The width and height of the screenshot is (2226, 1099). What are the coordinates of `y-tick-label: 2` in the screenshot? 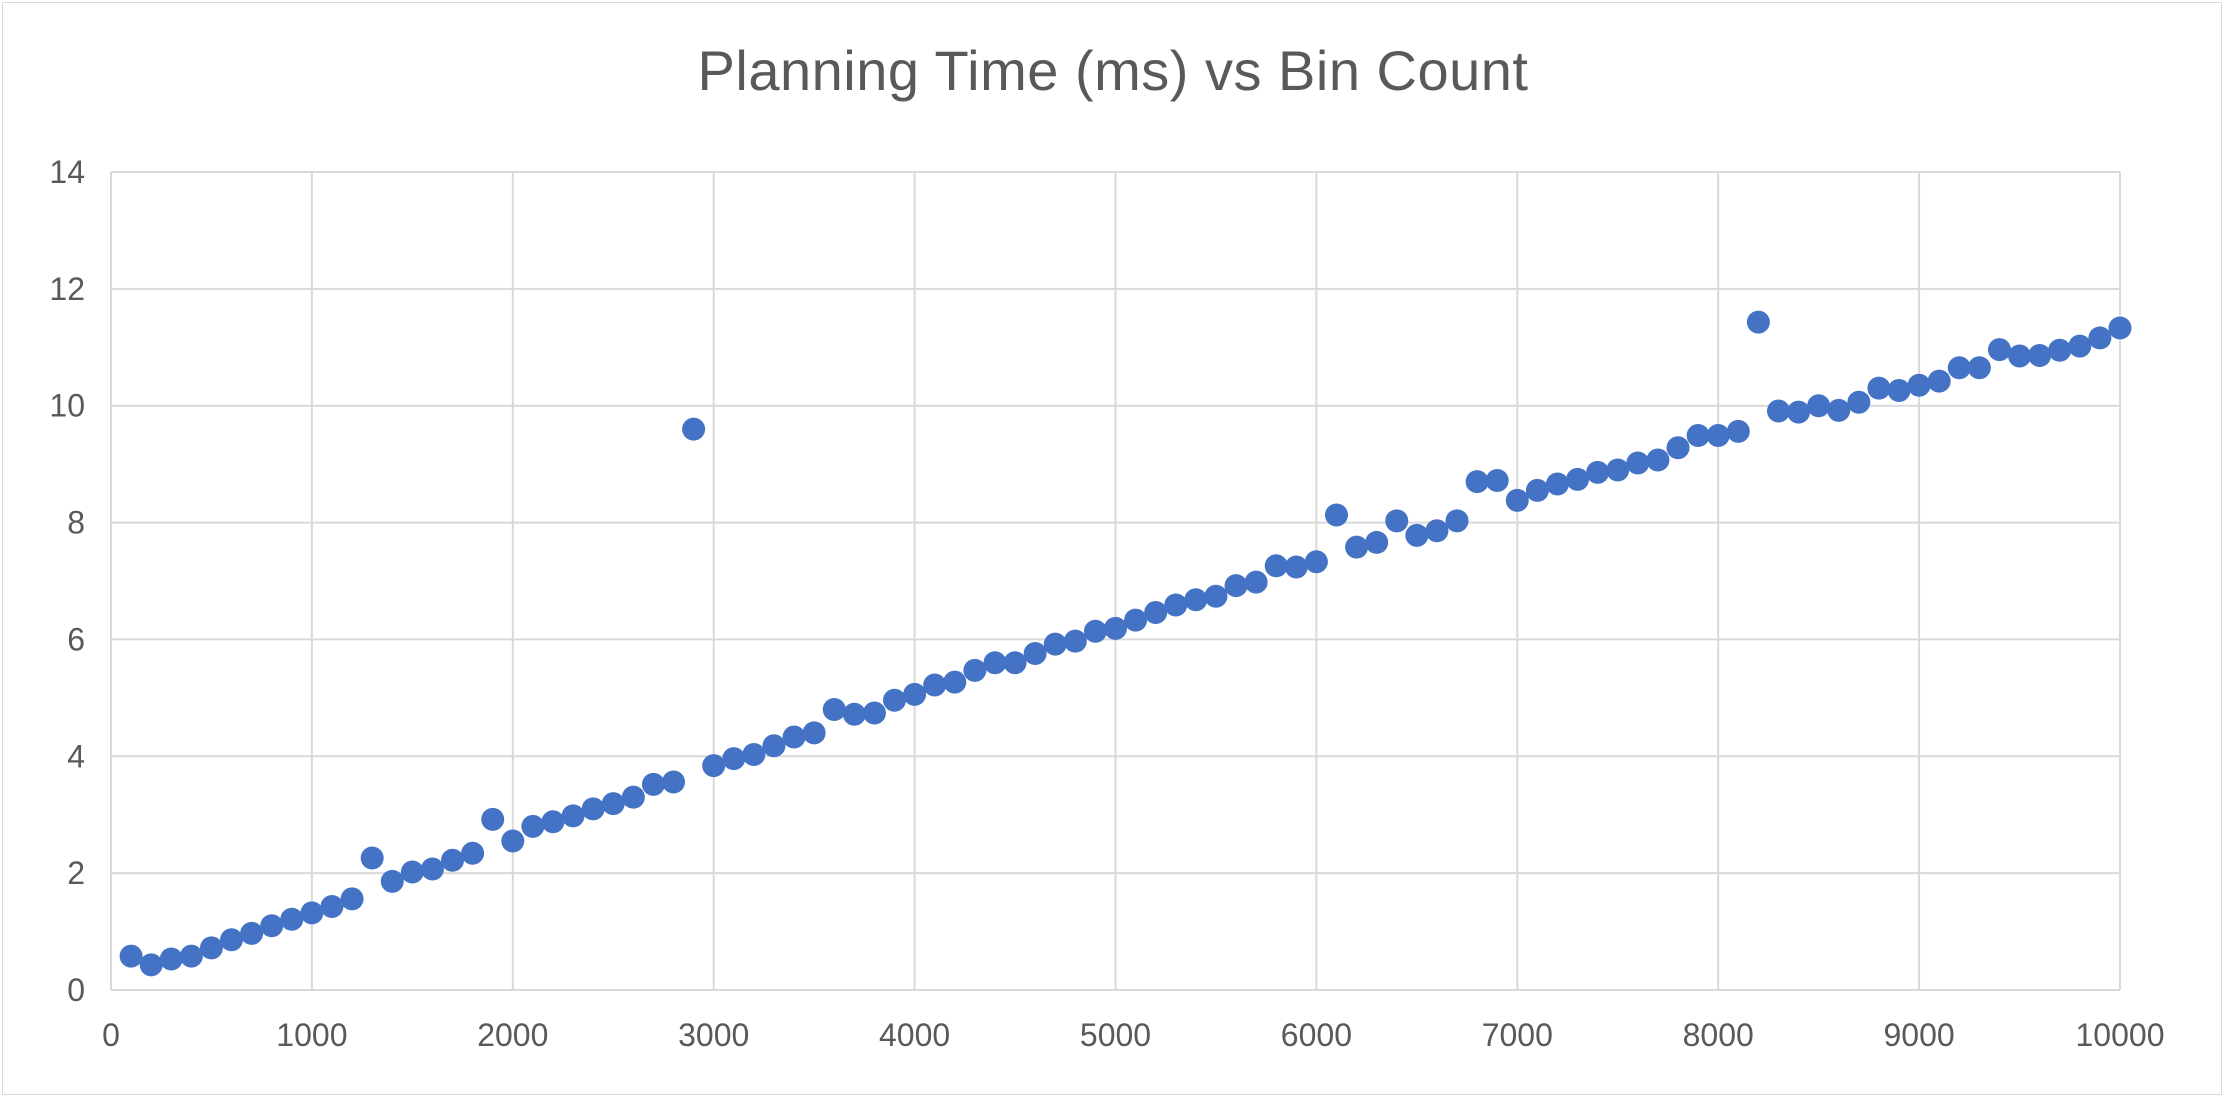 It's located at (76, 873).